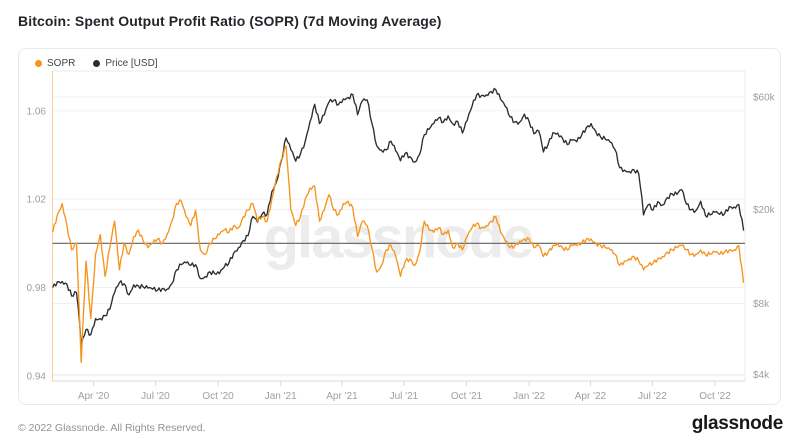 This screenshot has height=445, width=800. I want to click on price-legend-dot-icon, so click(97, 63).